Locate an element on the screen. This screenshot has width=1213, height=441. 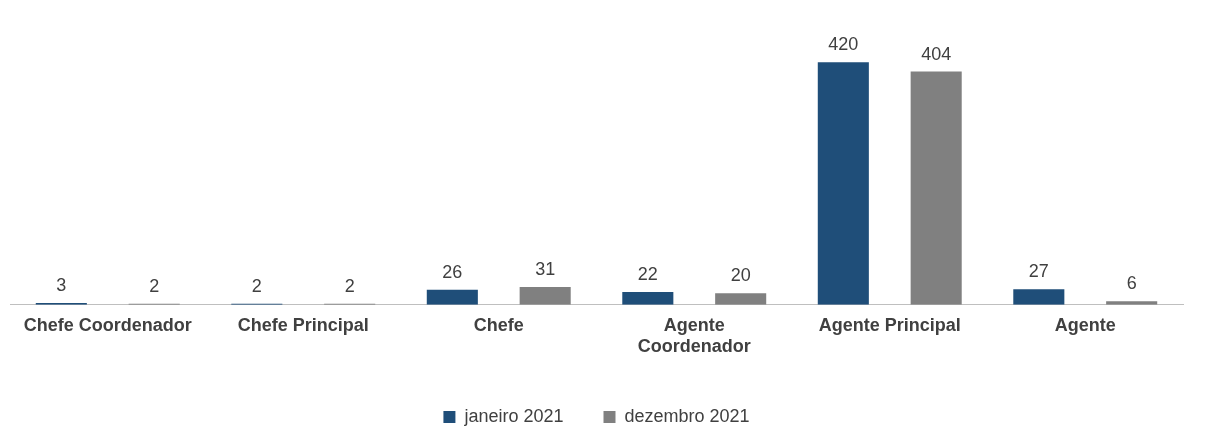
data-label: 20 is located at coordinates (740, 275).